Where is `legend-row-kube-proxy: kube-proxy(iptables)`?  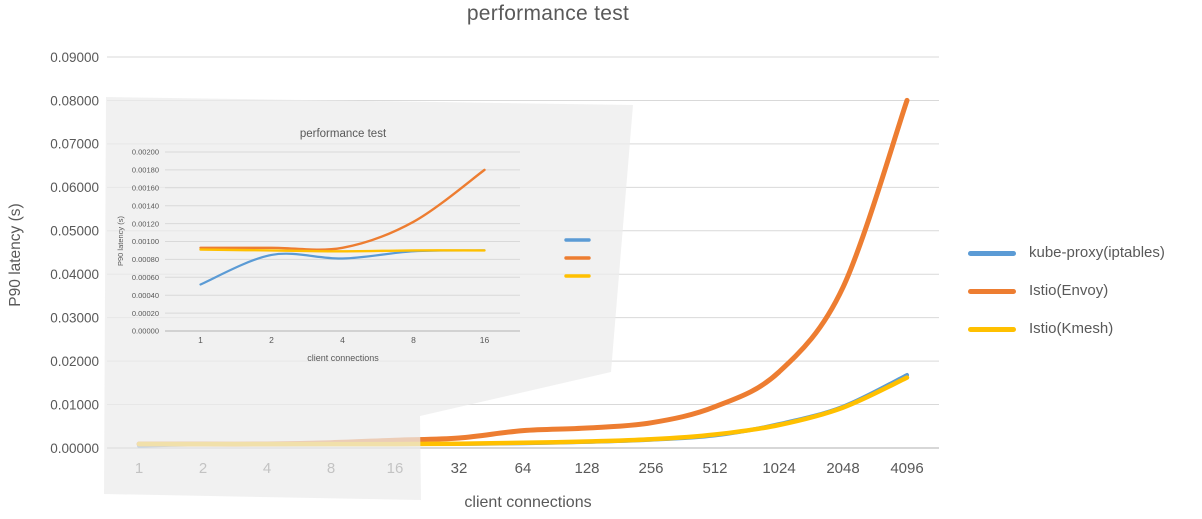 legend-row-kube-proxy: kube-proxy(iptables) is located at coordinates (1066, 253).